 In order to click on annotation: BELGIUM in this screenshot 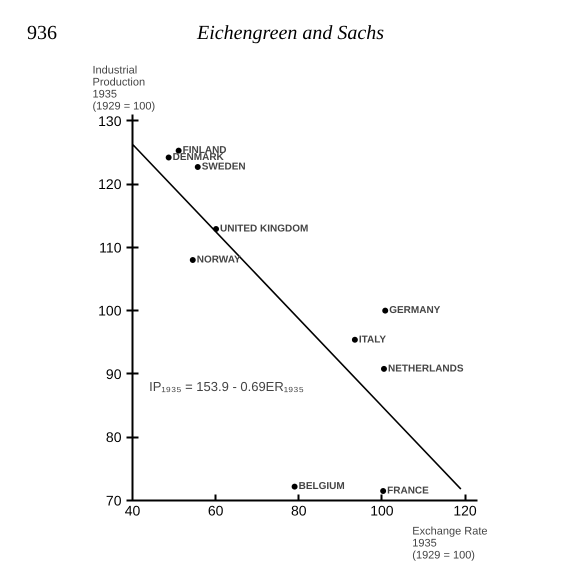, I will do `click(321, 486)`.